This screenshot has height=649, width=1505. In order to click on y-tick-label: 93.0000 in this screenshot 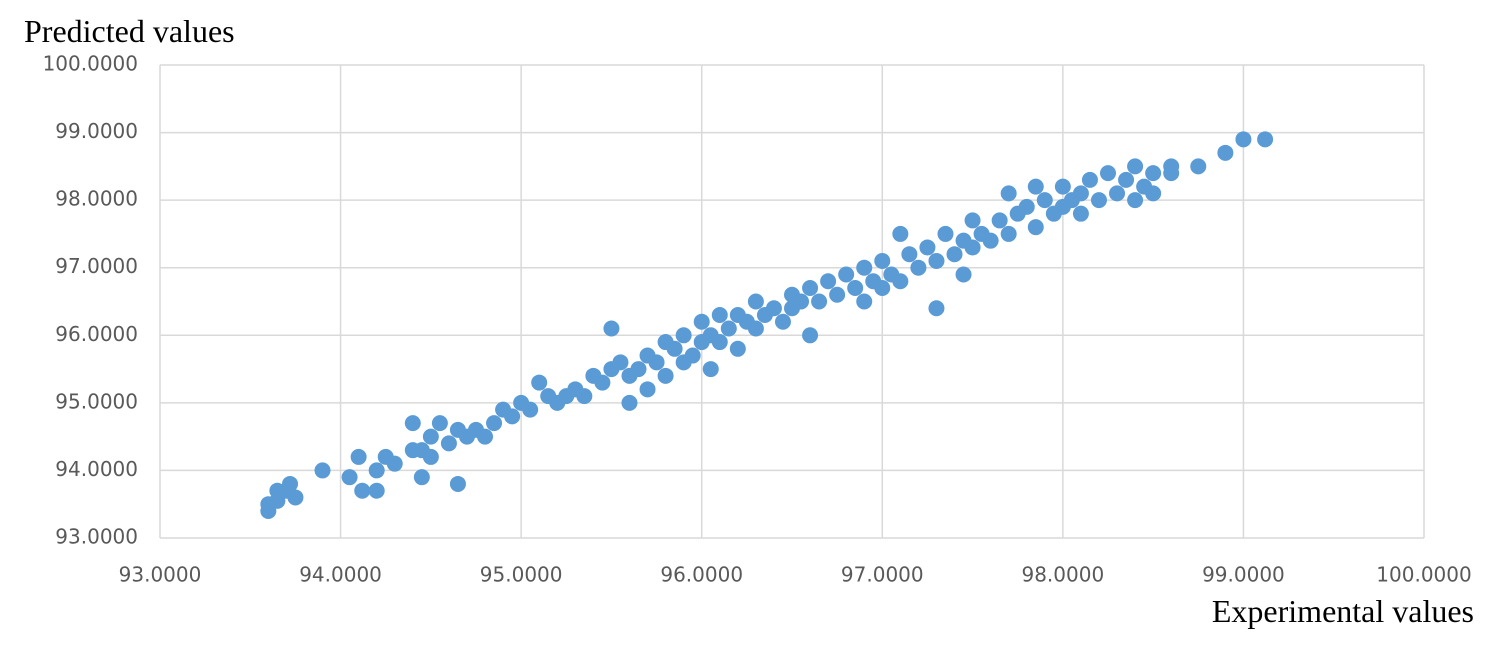, I will do `click(96, 537)`.